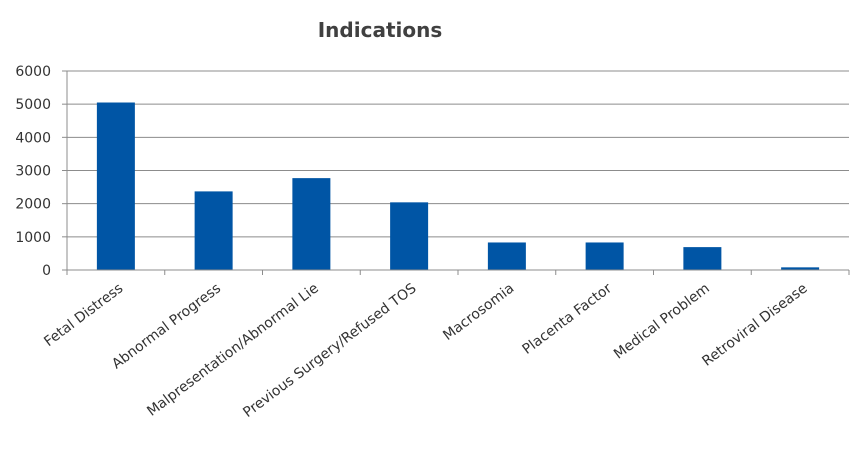  I want to click on x-tick-label: Medical Problem, so click(662, 321).